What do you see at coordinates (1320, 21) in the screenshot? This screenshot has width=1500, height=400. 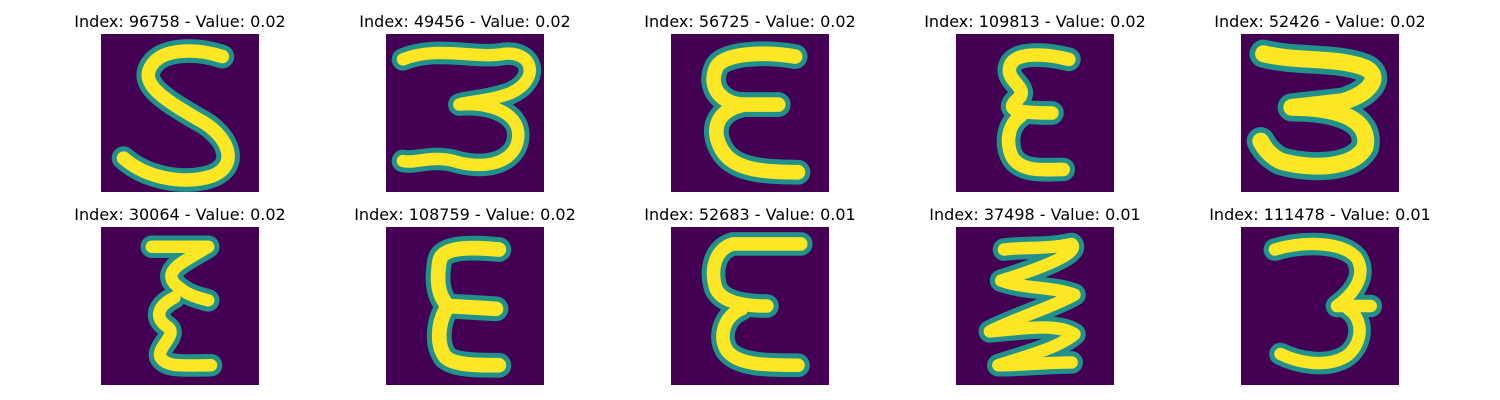 I see `panel-title: Index: 52426 - Value: 0.02` at bounding box center [1320, 21].